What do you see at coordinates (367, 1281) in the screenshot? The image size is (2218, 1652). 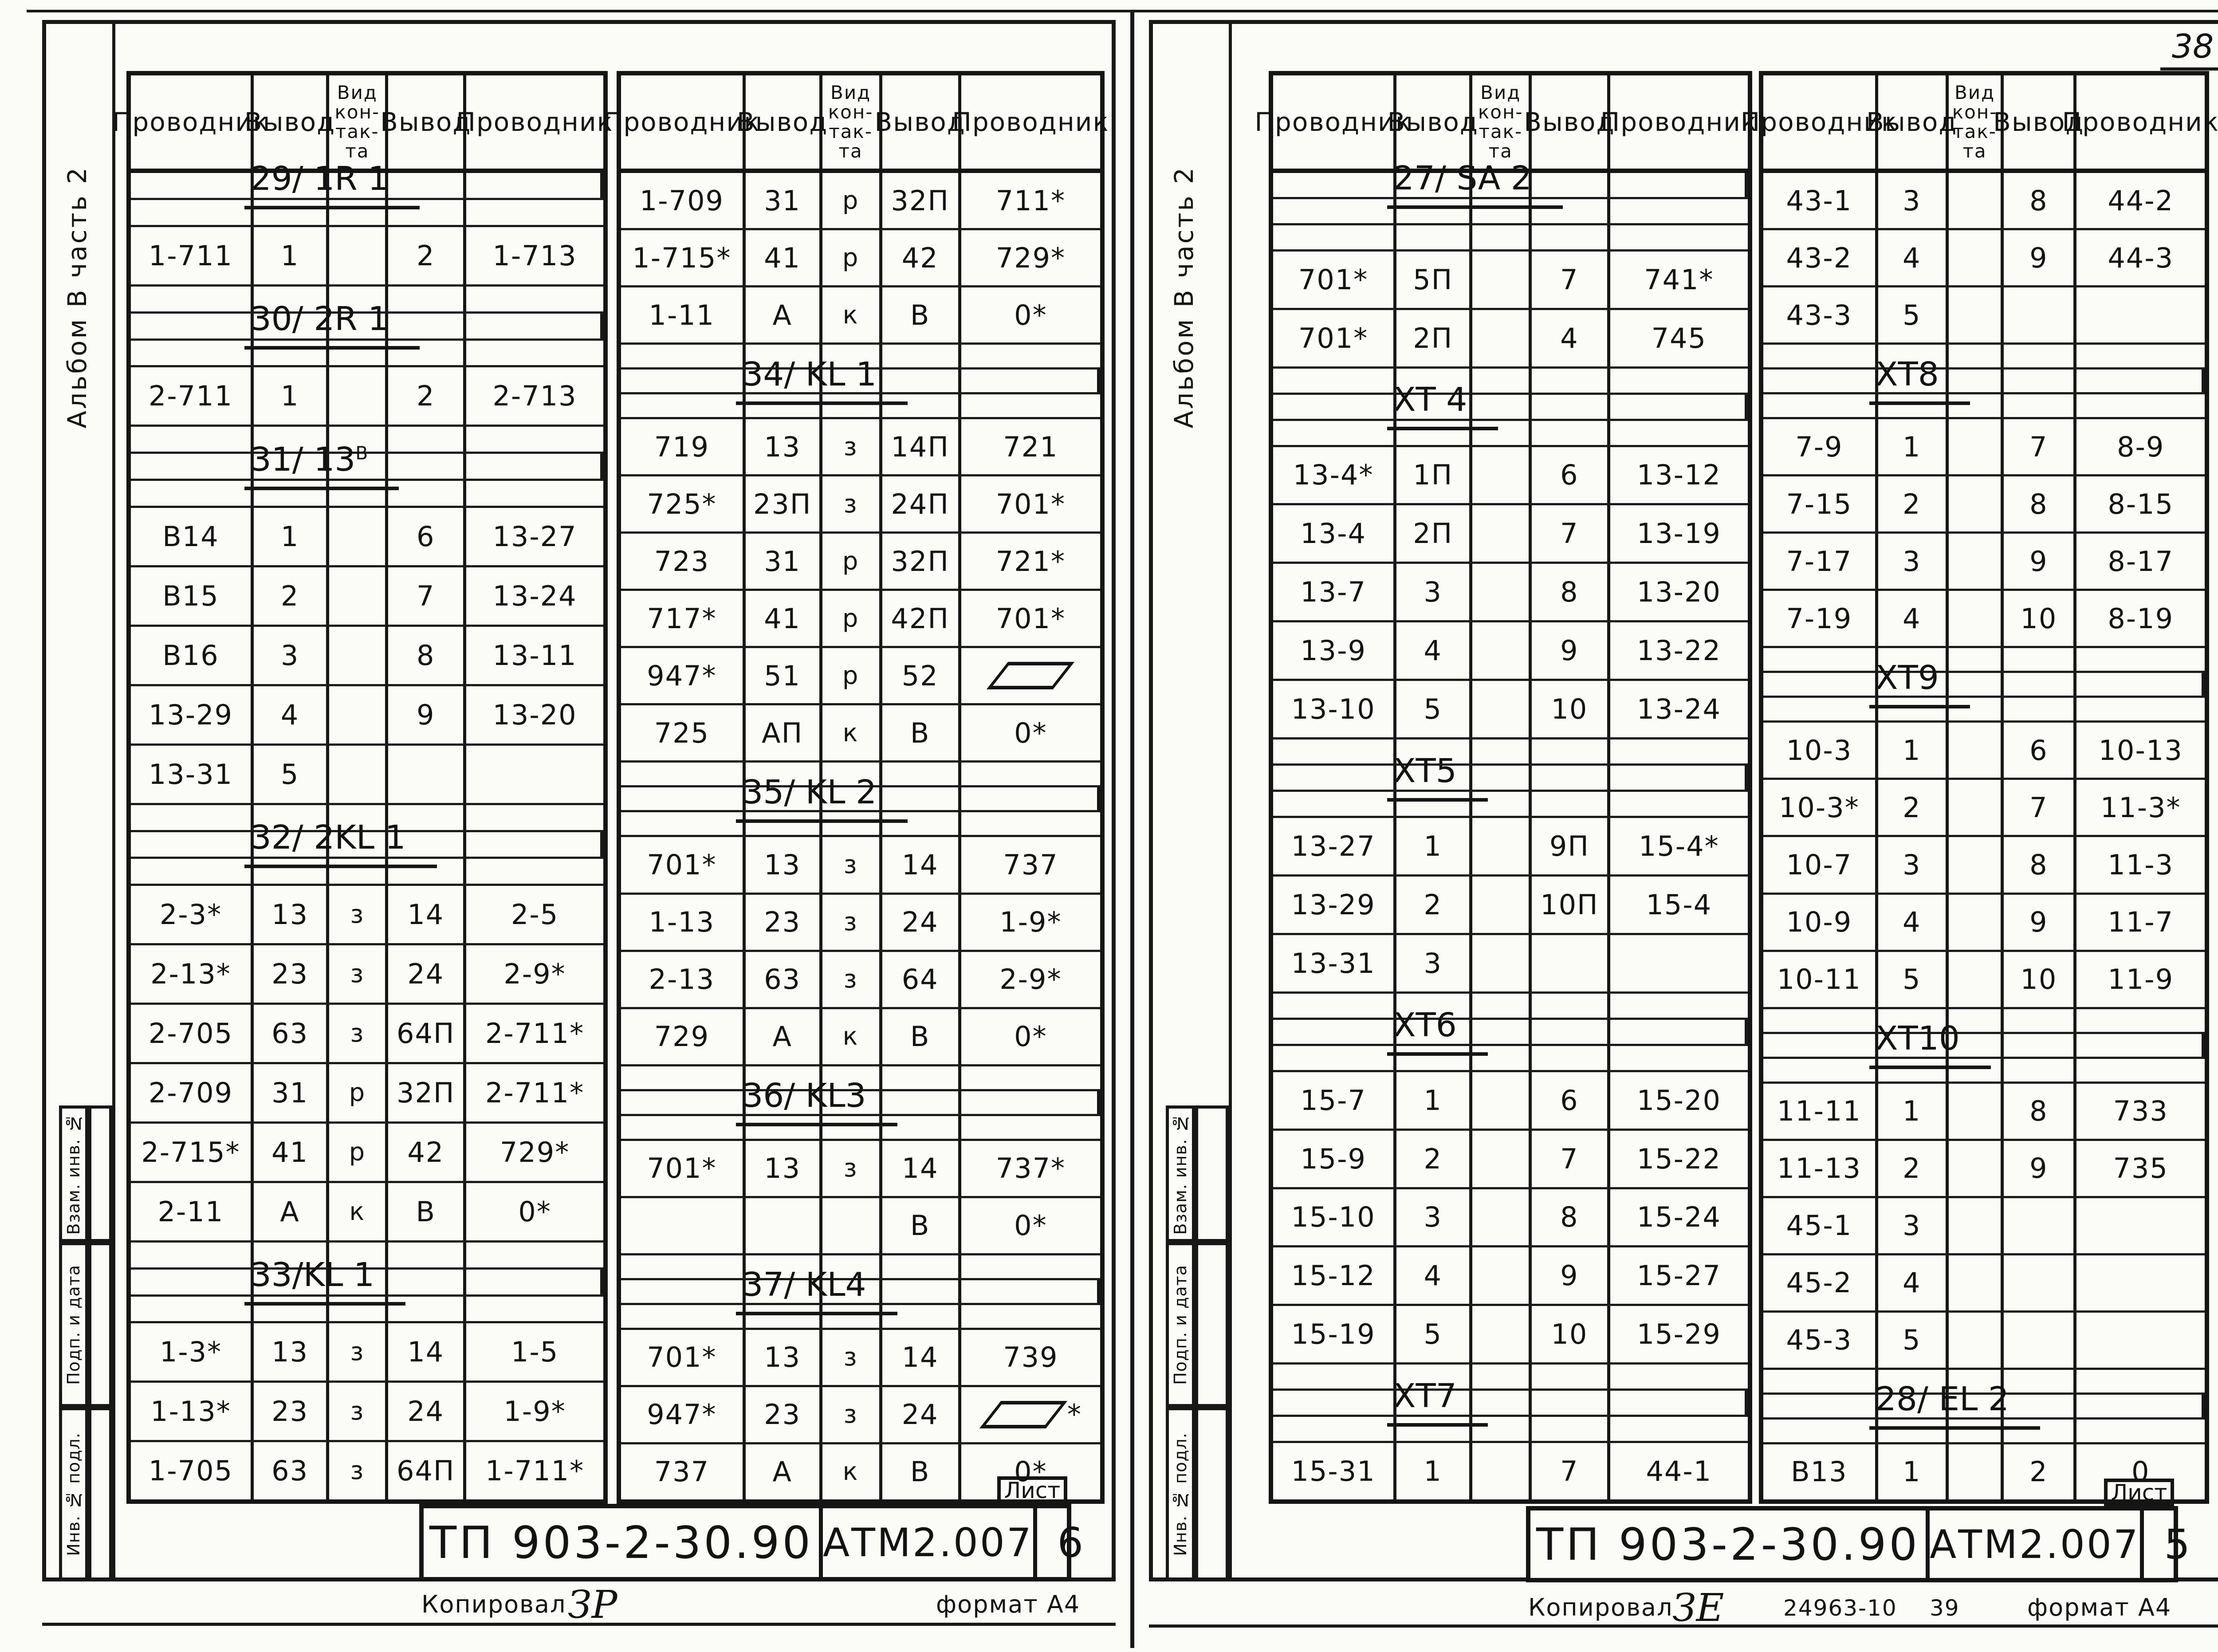 I see `group-row: 33/KL 1` at bounding box center [367, 1281].